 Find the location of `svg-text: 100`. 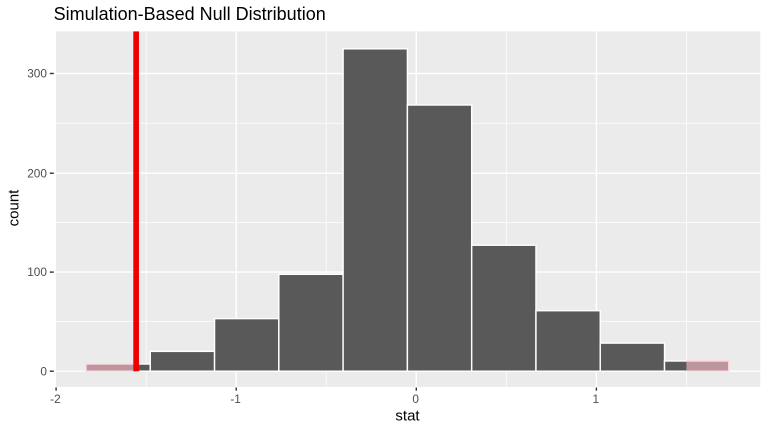

svg-text: 100 is located at coordinates (37, 272).